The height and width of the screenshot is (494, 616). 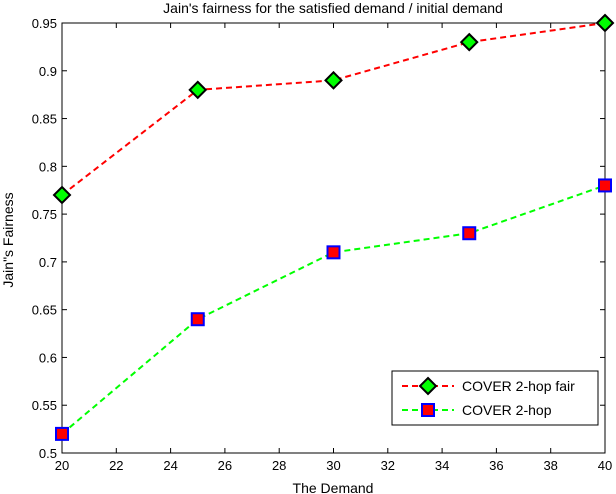 What do you see at coordinates (48, 166) in the screenshot?
I see `y-tick-label: 0.8` at bounding box center [48, 166].